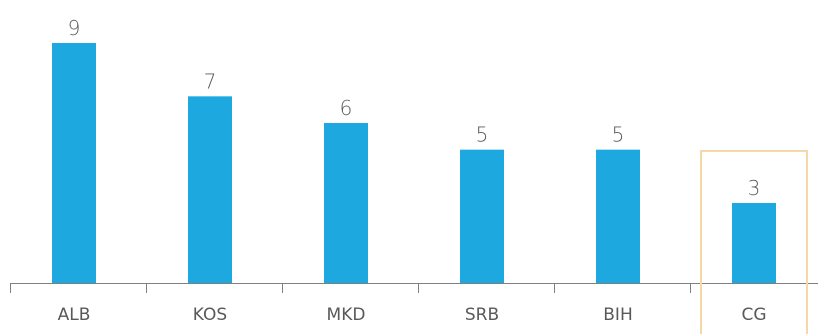  What do you see at coordinates (346, 315) in the screenshot?
I see `x-tick-label-mkd: MKD` at bounding box center [346, 315].